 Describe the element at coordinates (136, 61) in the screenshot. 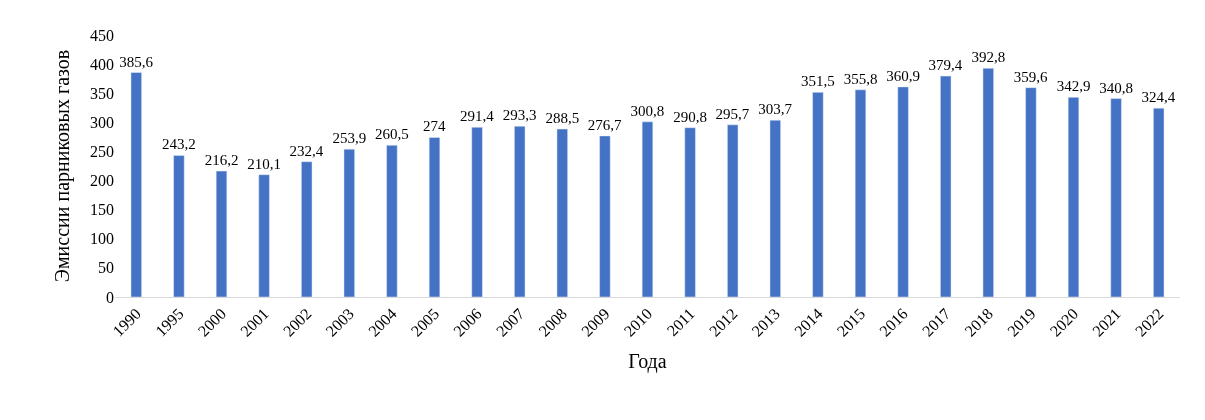

I see `data-label: 385,6` at that location.